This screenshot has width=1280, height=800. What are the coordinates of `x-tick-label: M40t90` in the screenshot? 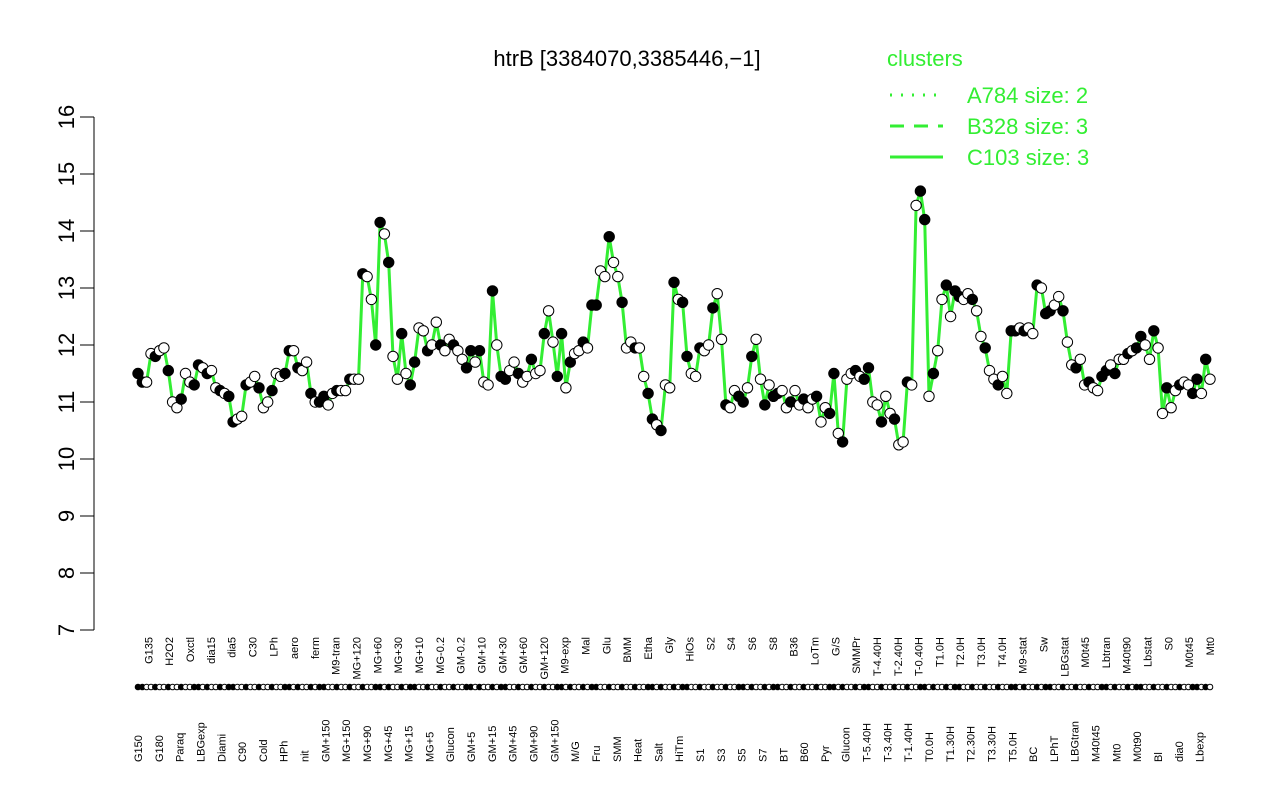 It's located at (1128, 655).